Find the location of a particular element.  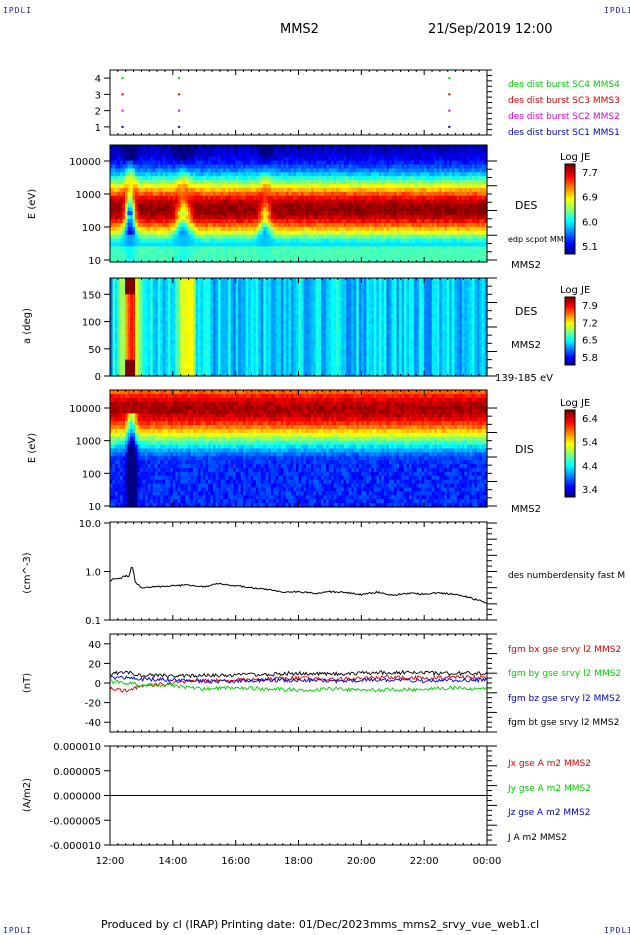

des-energy-spacecraft-label: MMS2 is located at coordinates (526, 265).